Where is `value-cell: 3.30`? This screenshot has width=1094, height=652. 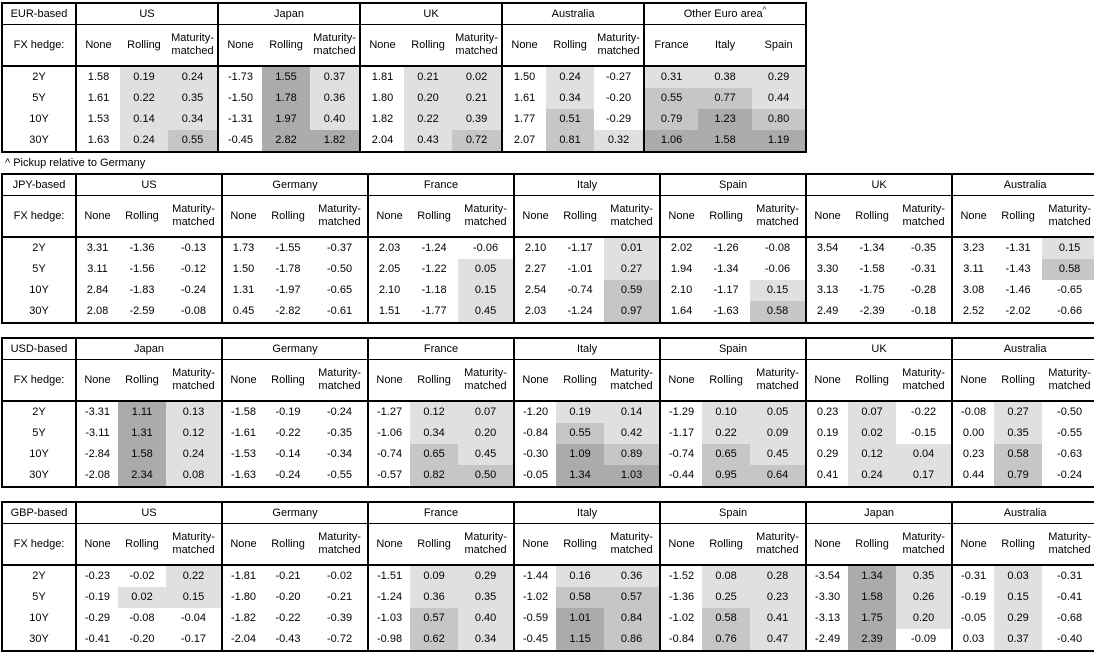
value-cell: 3.30 is located at coordinates (827, 269).